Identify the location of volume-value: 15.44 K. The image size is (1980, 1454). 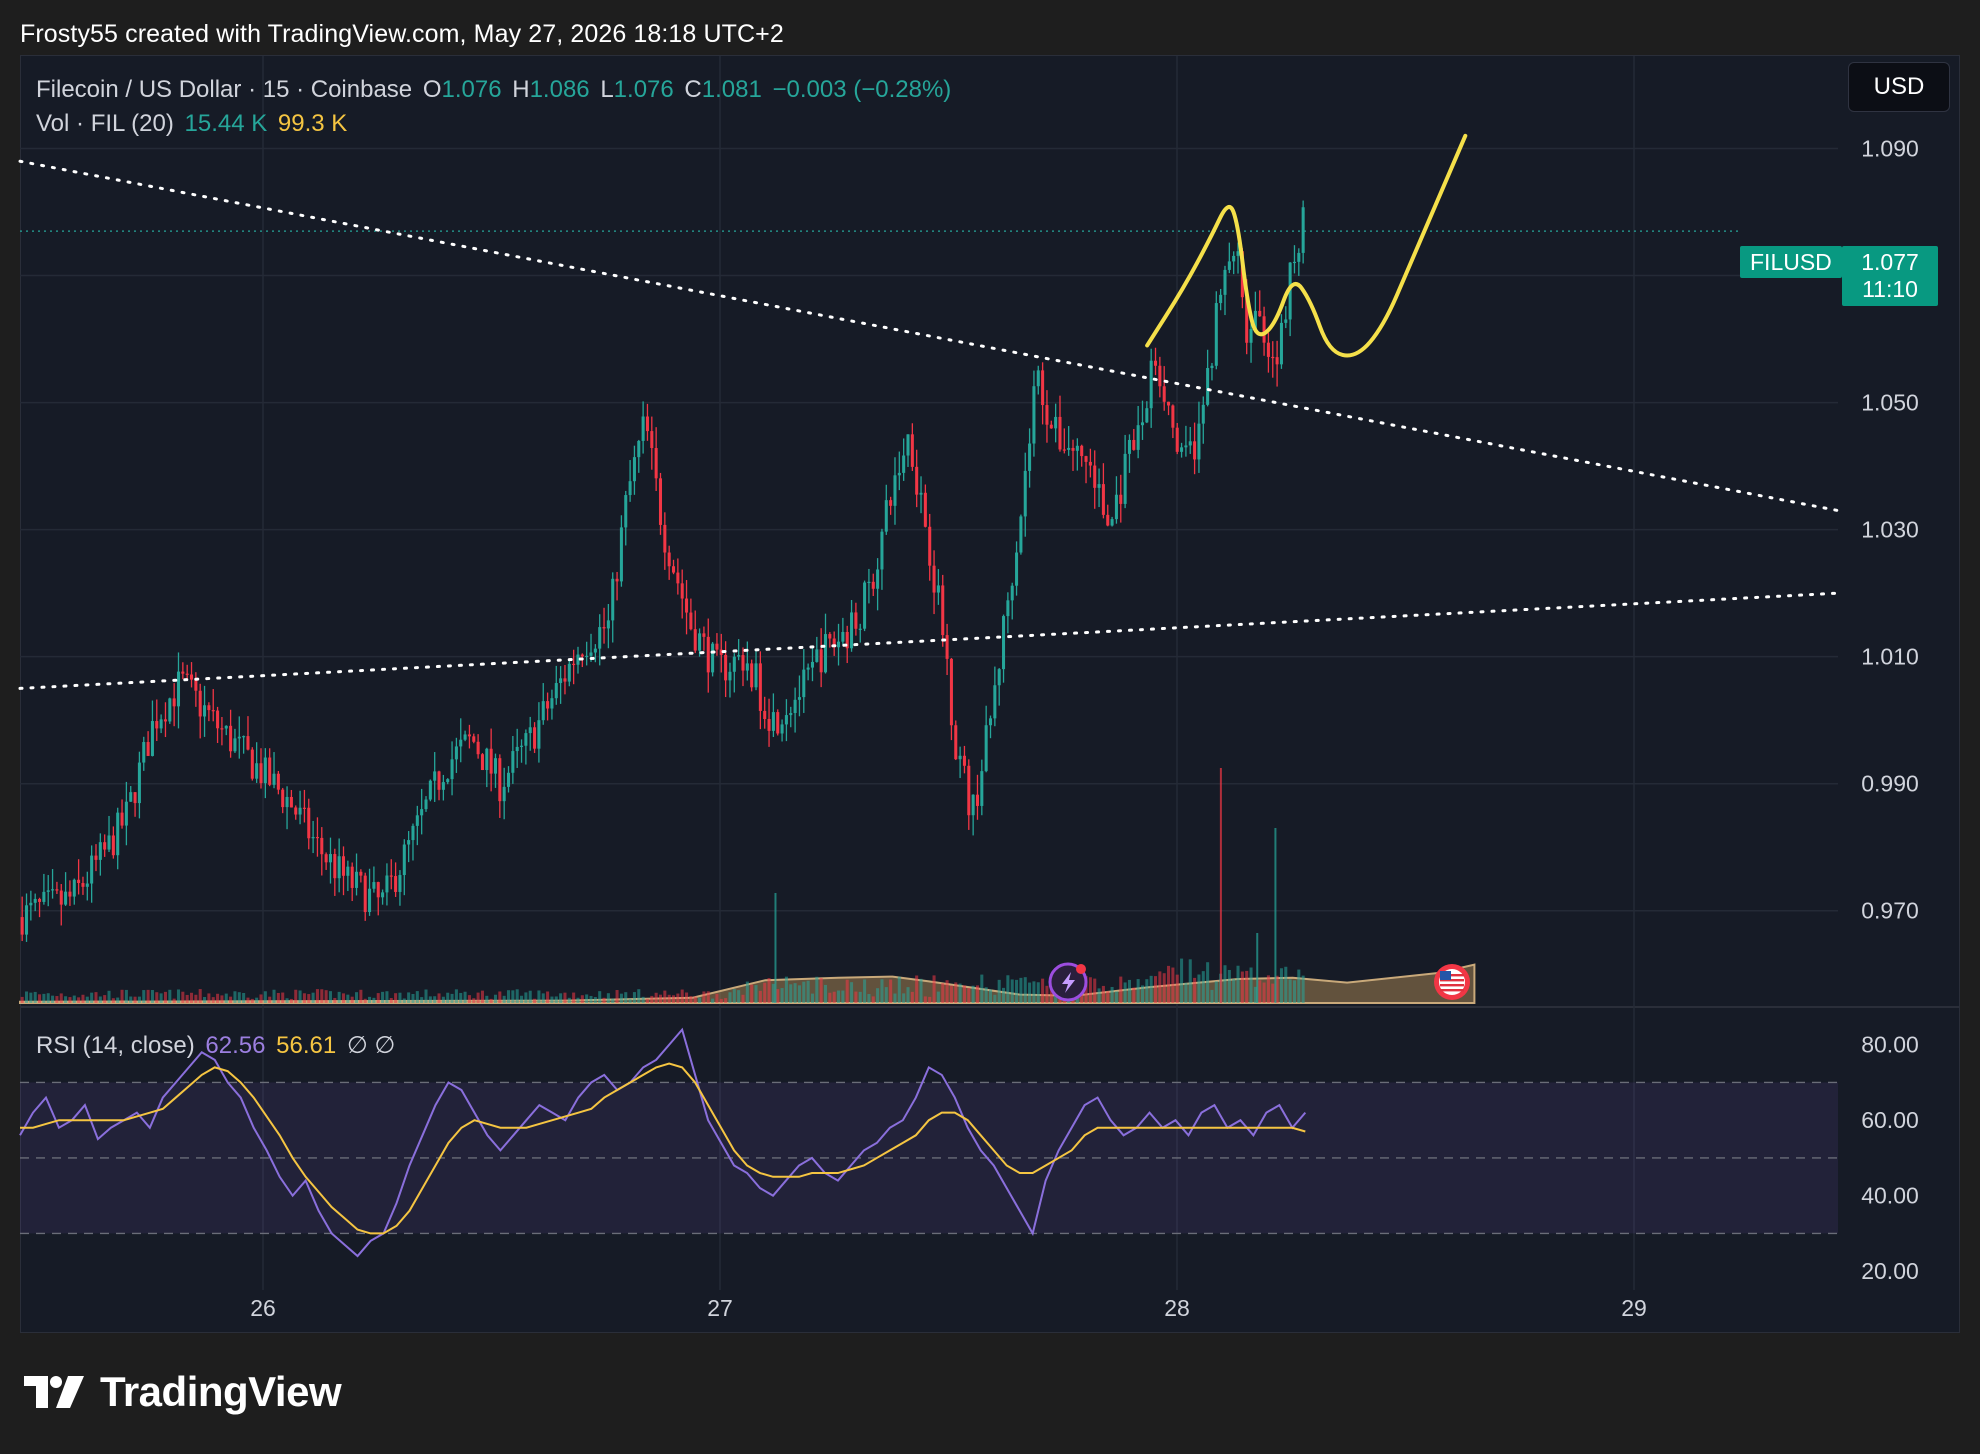
(226, 123).